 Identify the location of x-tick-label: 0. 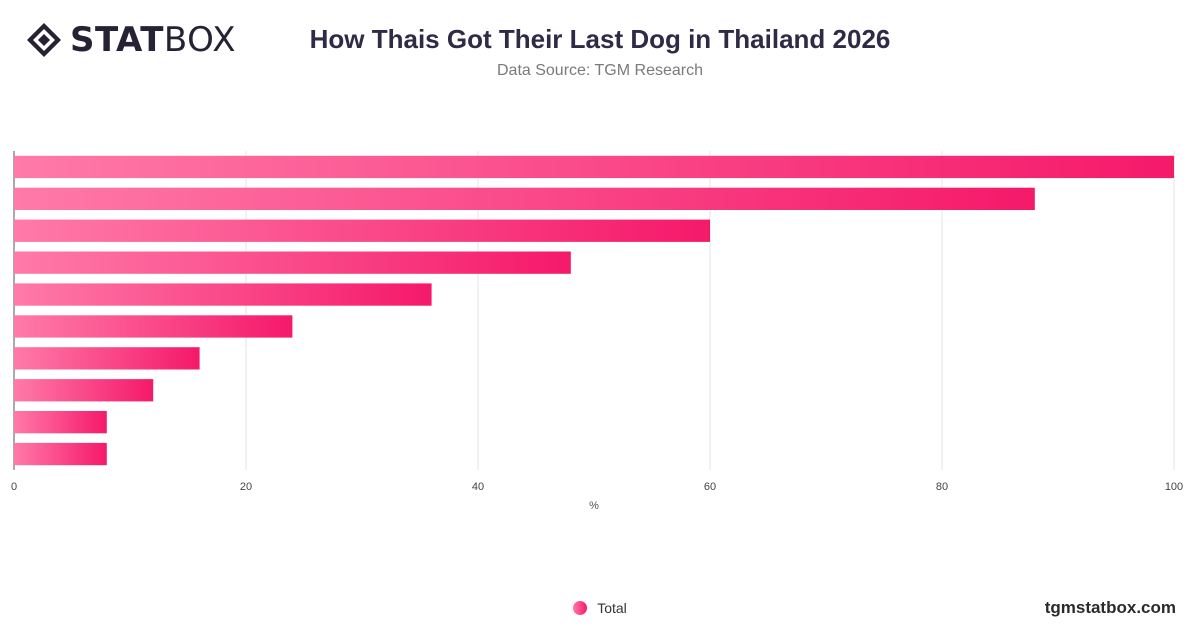
(14, 487).